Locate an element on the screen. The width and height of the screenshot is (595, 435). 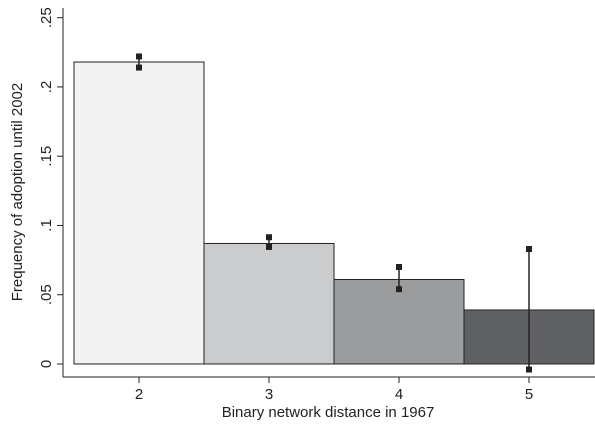
x-tick-label: 4 is located at coordinates (399, 394).